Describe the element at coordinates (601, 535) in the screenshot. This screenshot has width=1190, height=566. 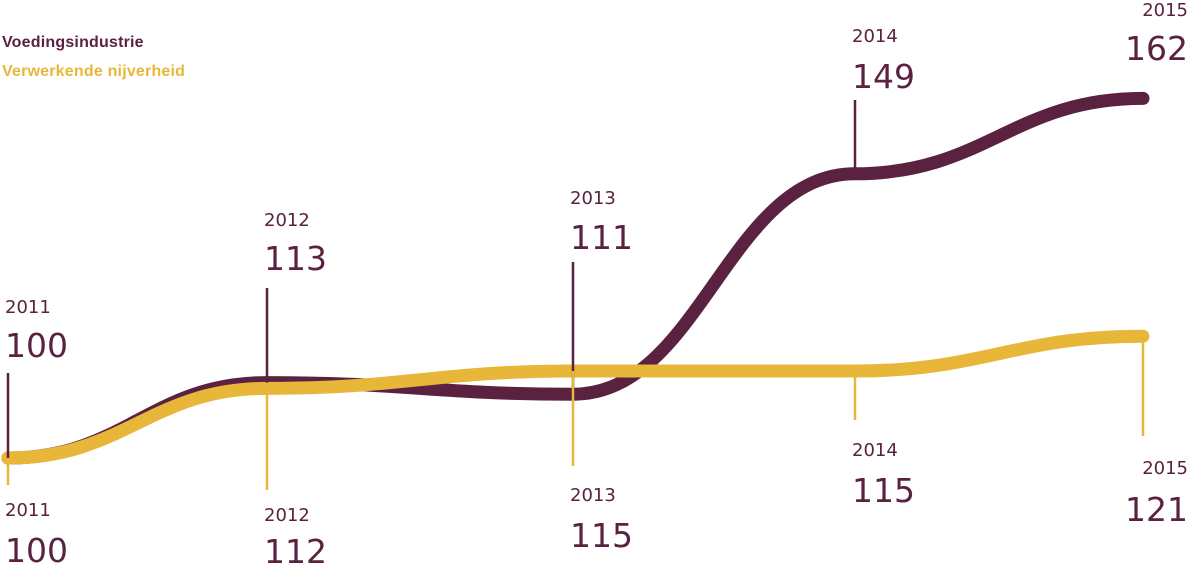
I see `value-label-manufacturing-2013: 115` at that location.